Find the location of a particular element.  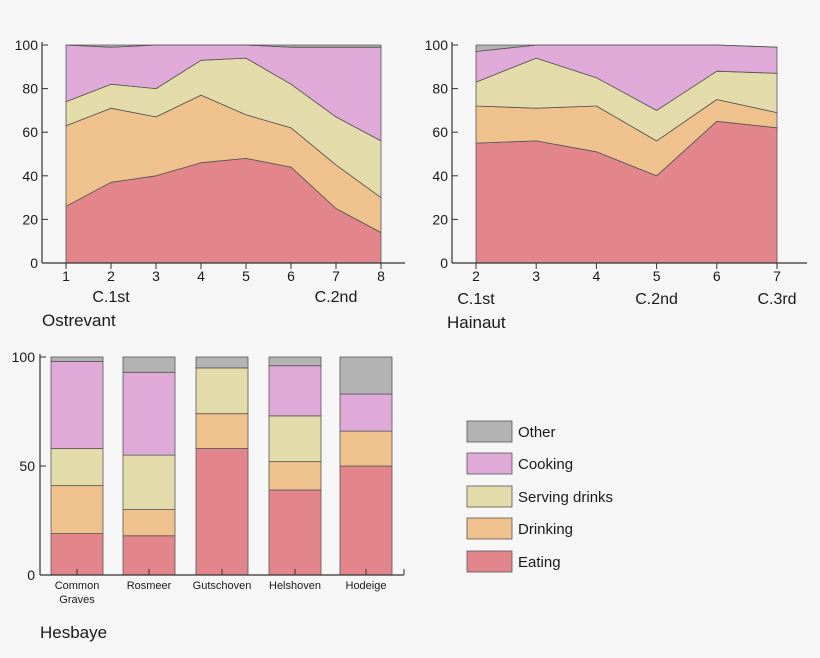

bar-segment-gutschoven-eating is located at coordinates (222, 512).